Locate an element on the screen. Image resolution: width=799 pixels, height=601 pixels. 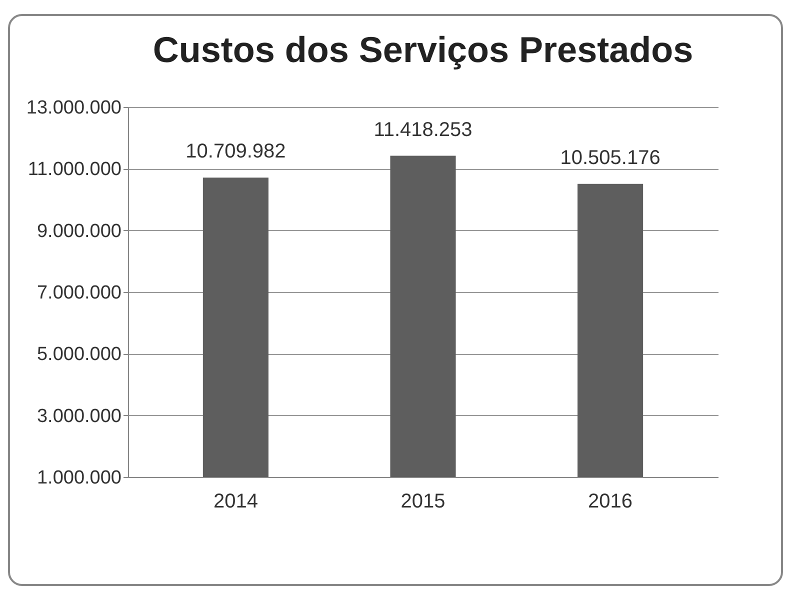
y-tick-label: 13.000.000 is located at coordinates (74, 108).